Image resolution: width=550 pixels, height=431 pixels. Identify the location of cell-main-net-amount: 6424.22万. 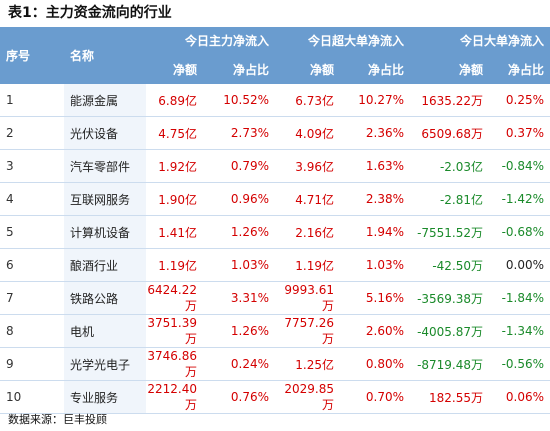
(174, 298).